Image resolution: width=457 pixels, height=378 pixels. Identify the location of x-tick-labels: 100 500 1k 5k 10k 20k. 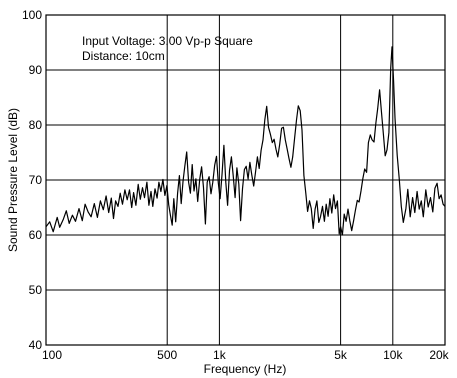
(246, 355).